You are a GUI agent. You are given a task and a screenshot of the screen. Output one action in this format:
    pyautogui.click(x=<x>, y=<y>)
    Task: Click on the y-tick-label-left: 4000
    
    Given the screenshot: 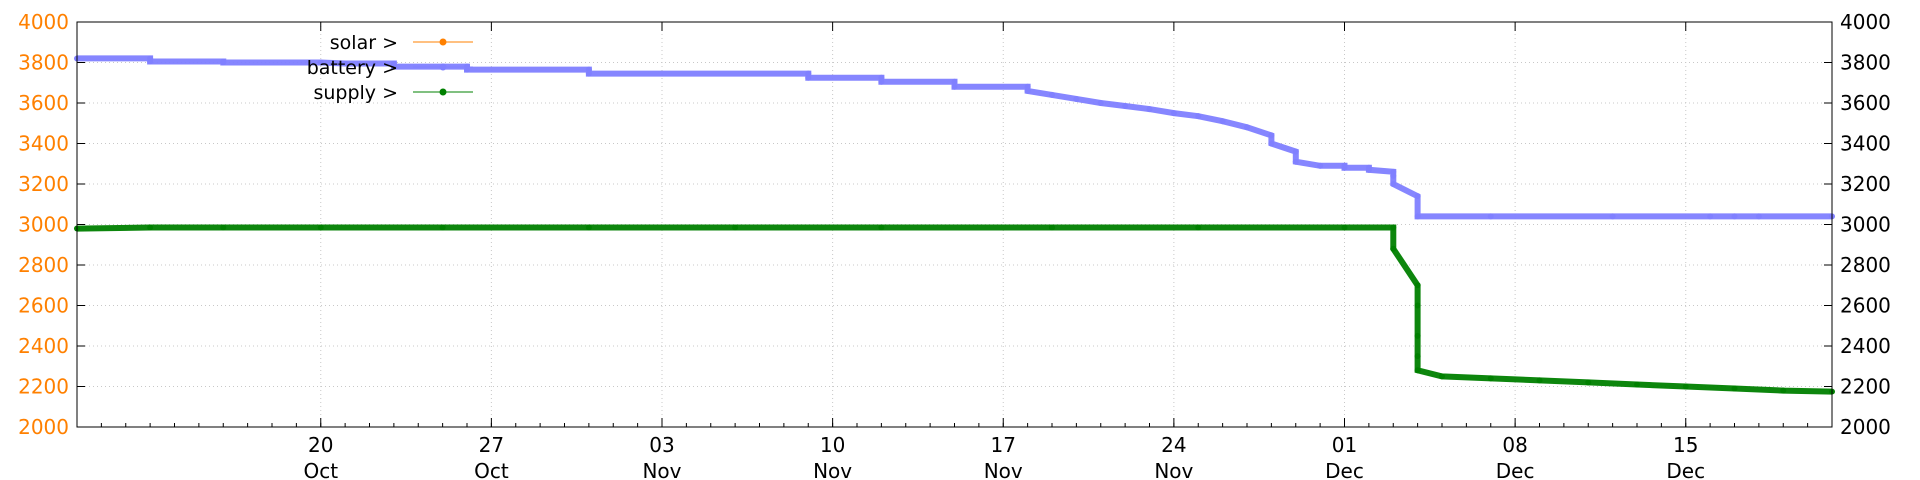 What is the action you would take?
    pyautogui.click(x=43, y=22)
    